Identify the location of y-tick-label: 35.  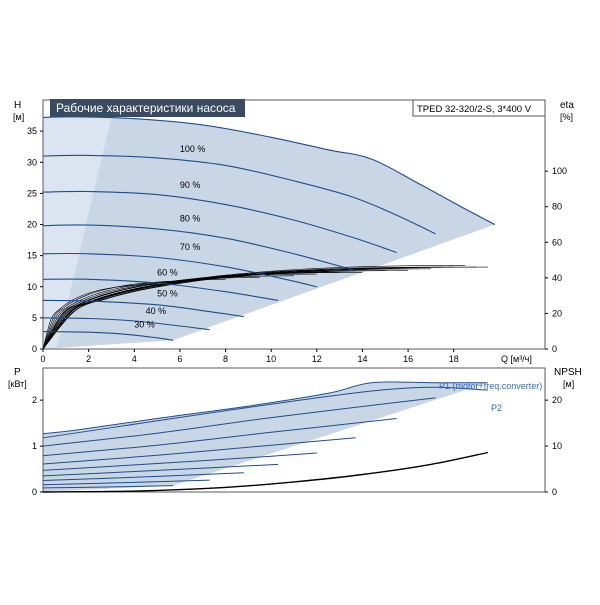
(32, 131).